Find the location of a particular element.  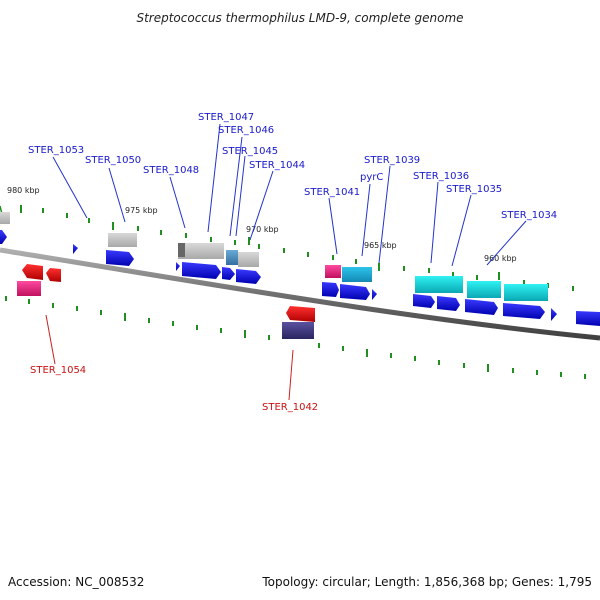

scale-label-975: 975 kbp is located at coordinates (141, 210).